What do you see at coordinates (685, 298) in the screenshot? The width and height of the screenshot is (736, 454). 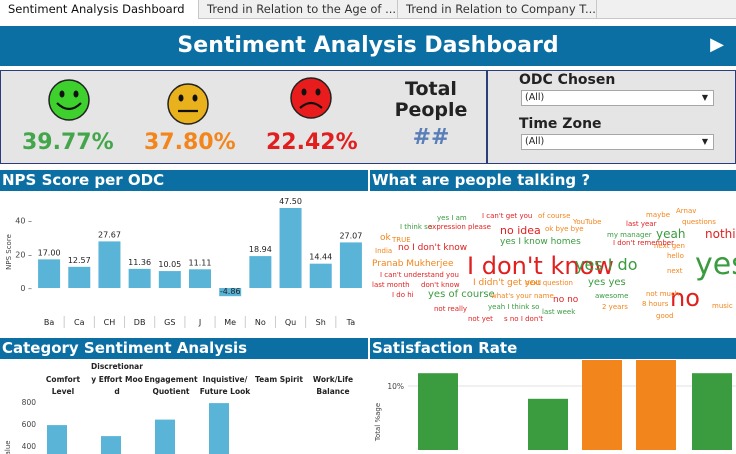 I see `word-cloud-term: no` at bounding box center [685, 298].